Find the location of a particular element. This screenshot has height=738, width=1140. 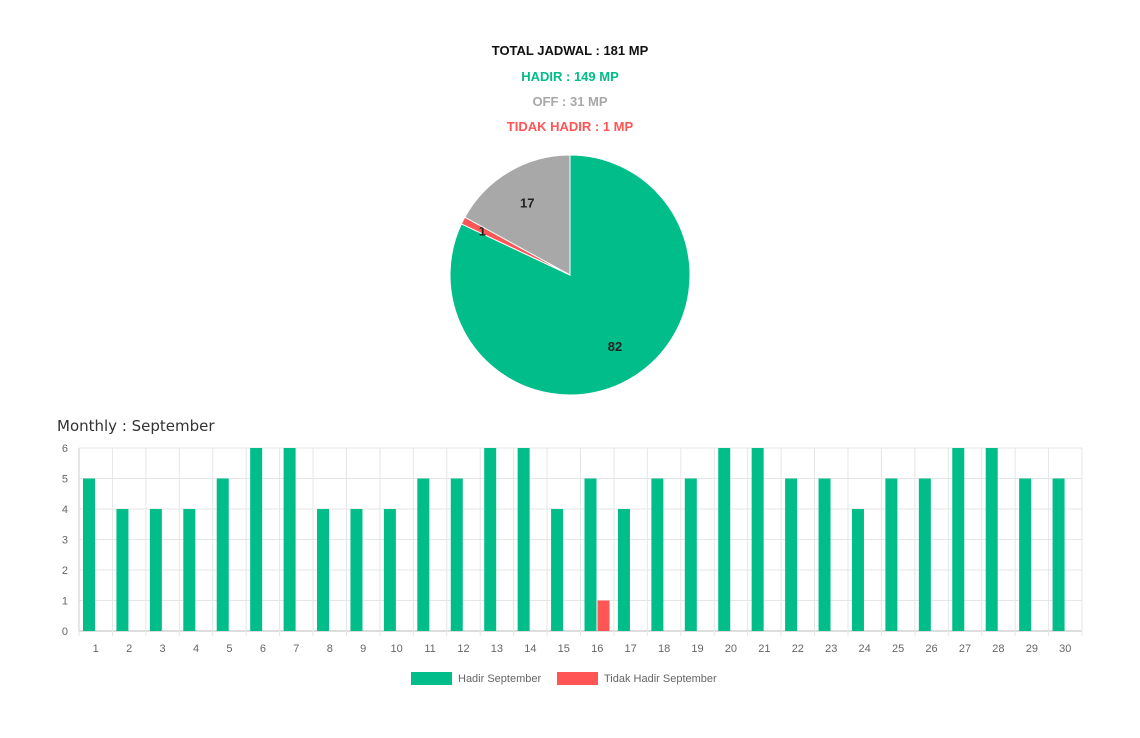

x-tick-label: 13 is located at coordinates (497, 649).